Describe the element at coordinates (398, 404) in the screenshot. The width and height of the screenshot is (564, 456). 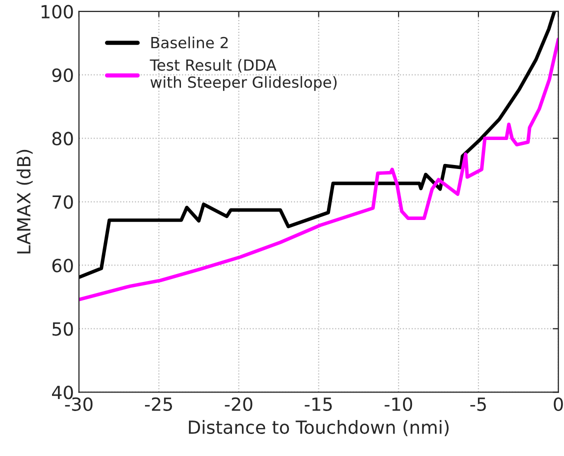
I see `x-tick-label: -10` at that location.